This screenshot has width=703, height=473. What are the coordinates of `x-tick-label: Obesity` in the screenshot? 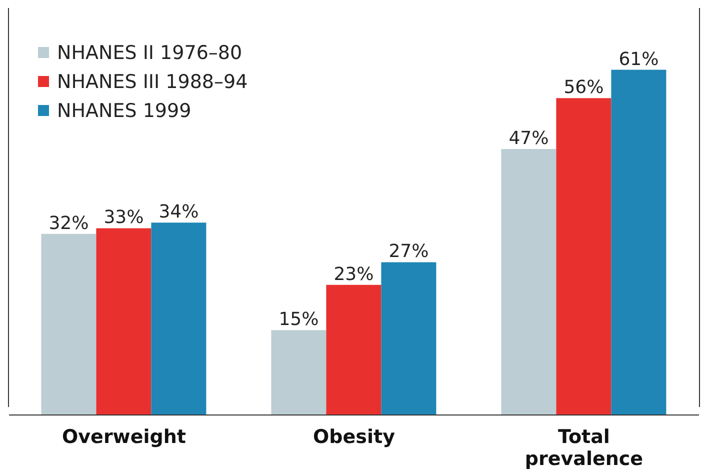 It's located at (354, 437).